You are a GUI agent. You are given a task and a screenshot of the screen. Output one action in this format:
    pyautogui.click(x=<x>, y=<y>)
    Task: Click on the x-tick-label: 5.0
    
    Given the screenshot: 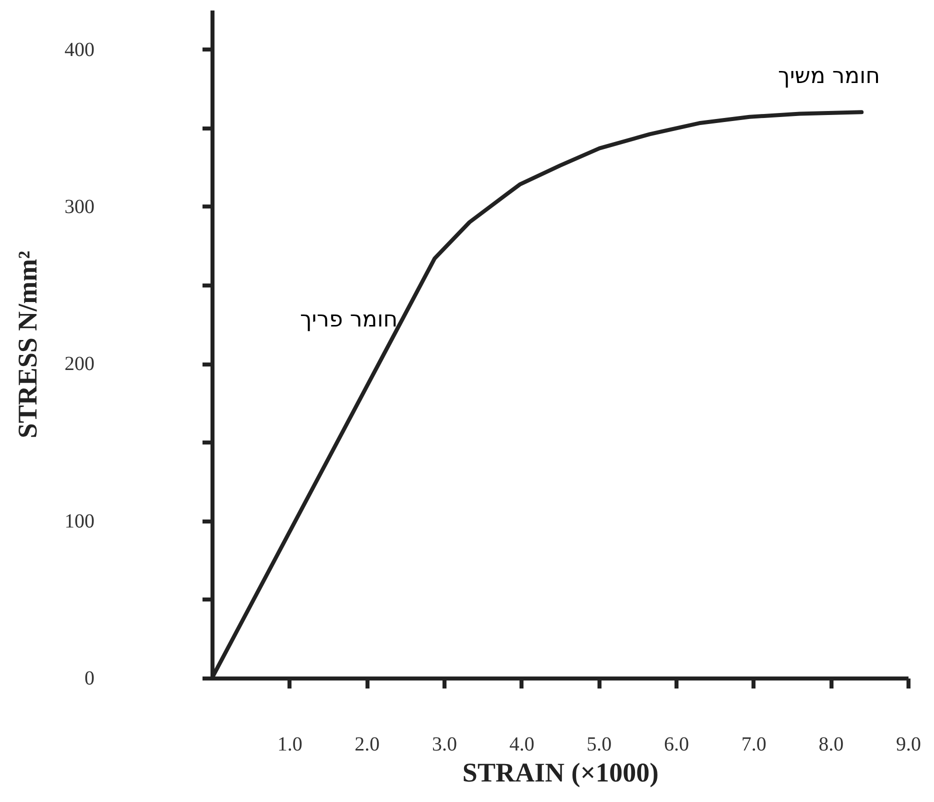 What is the action you would take?
    pyautogui.click(x=599, y=745)
    